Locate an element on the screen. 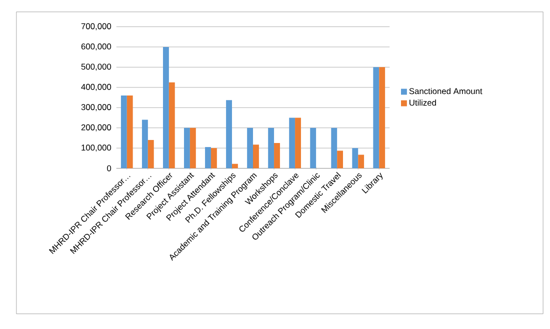 The height and width of the screenshot is (329, 550). y-tick-label: 600,000 is located at coordinates (96, 47).